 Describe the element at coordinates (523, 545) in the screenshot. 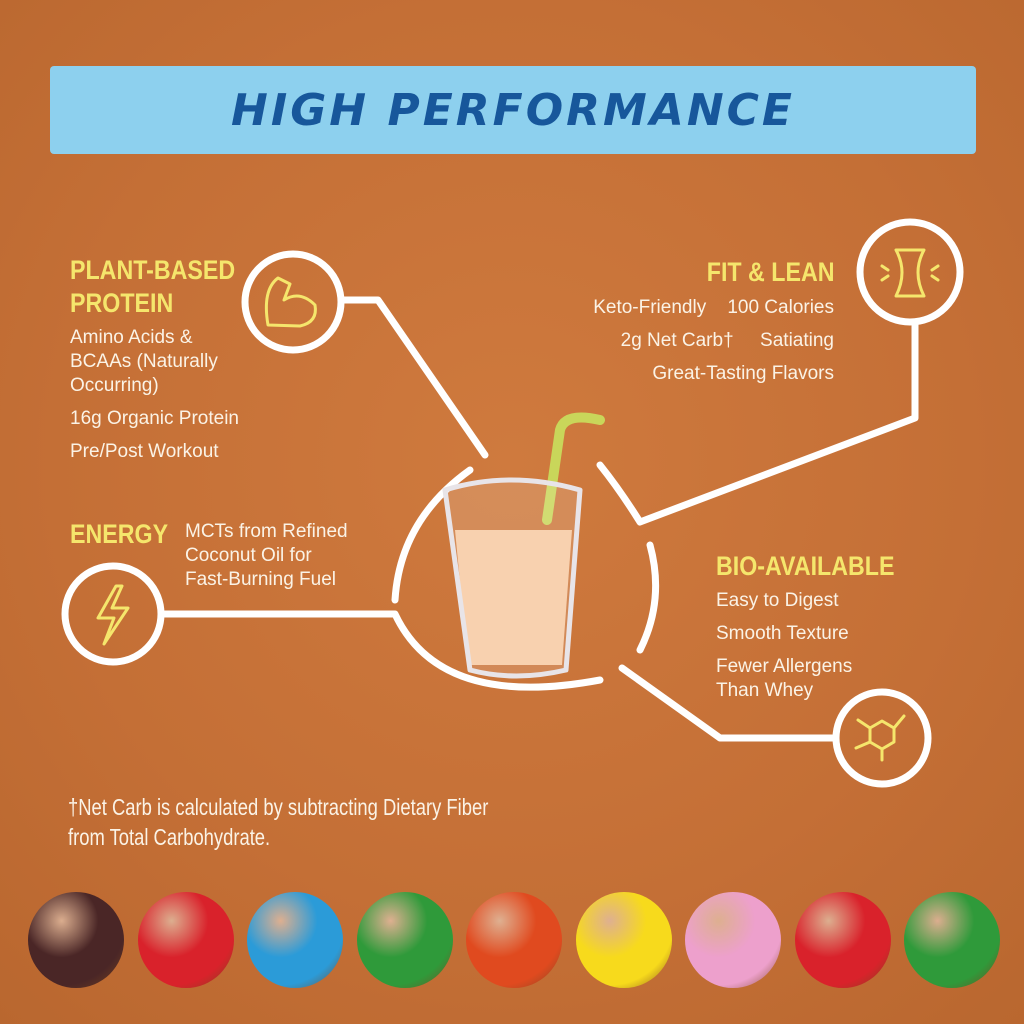

I see `smoothie-glass-icon` at that location.